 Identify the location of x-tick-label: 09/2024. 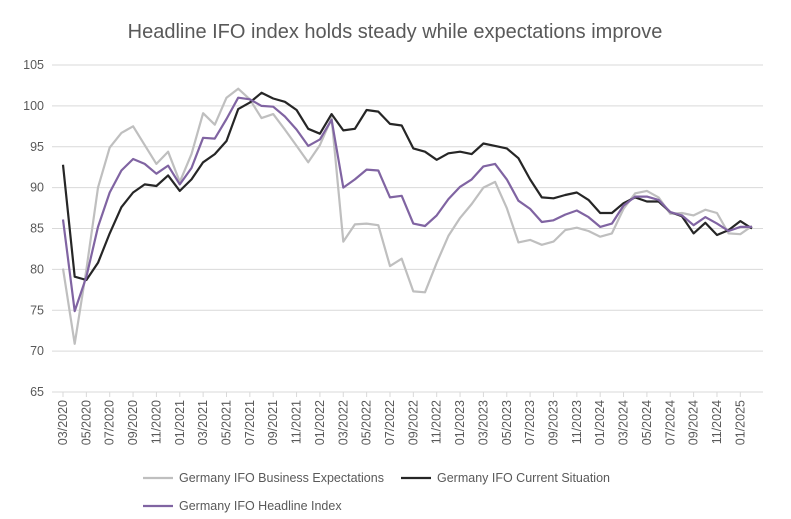
(694, 422).